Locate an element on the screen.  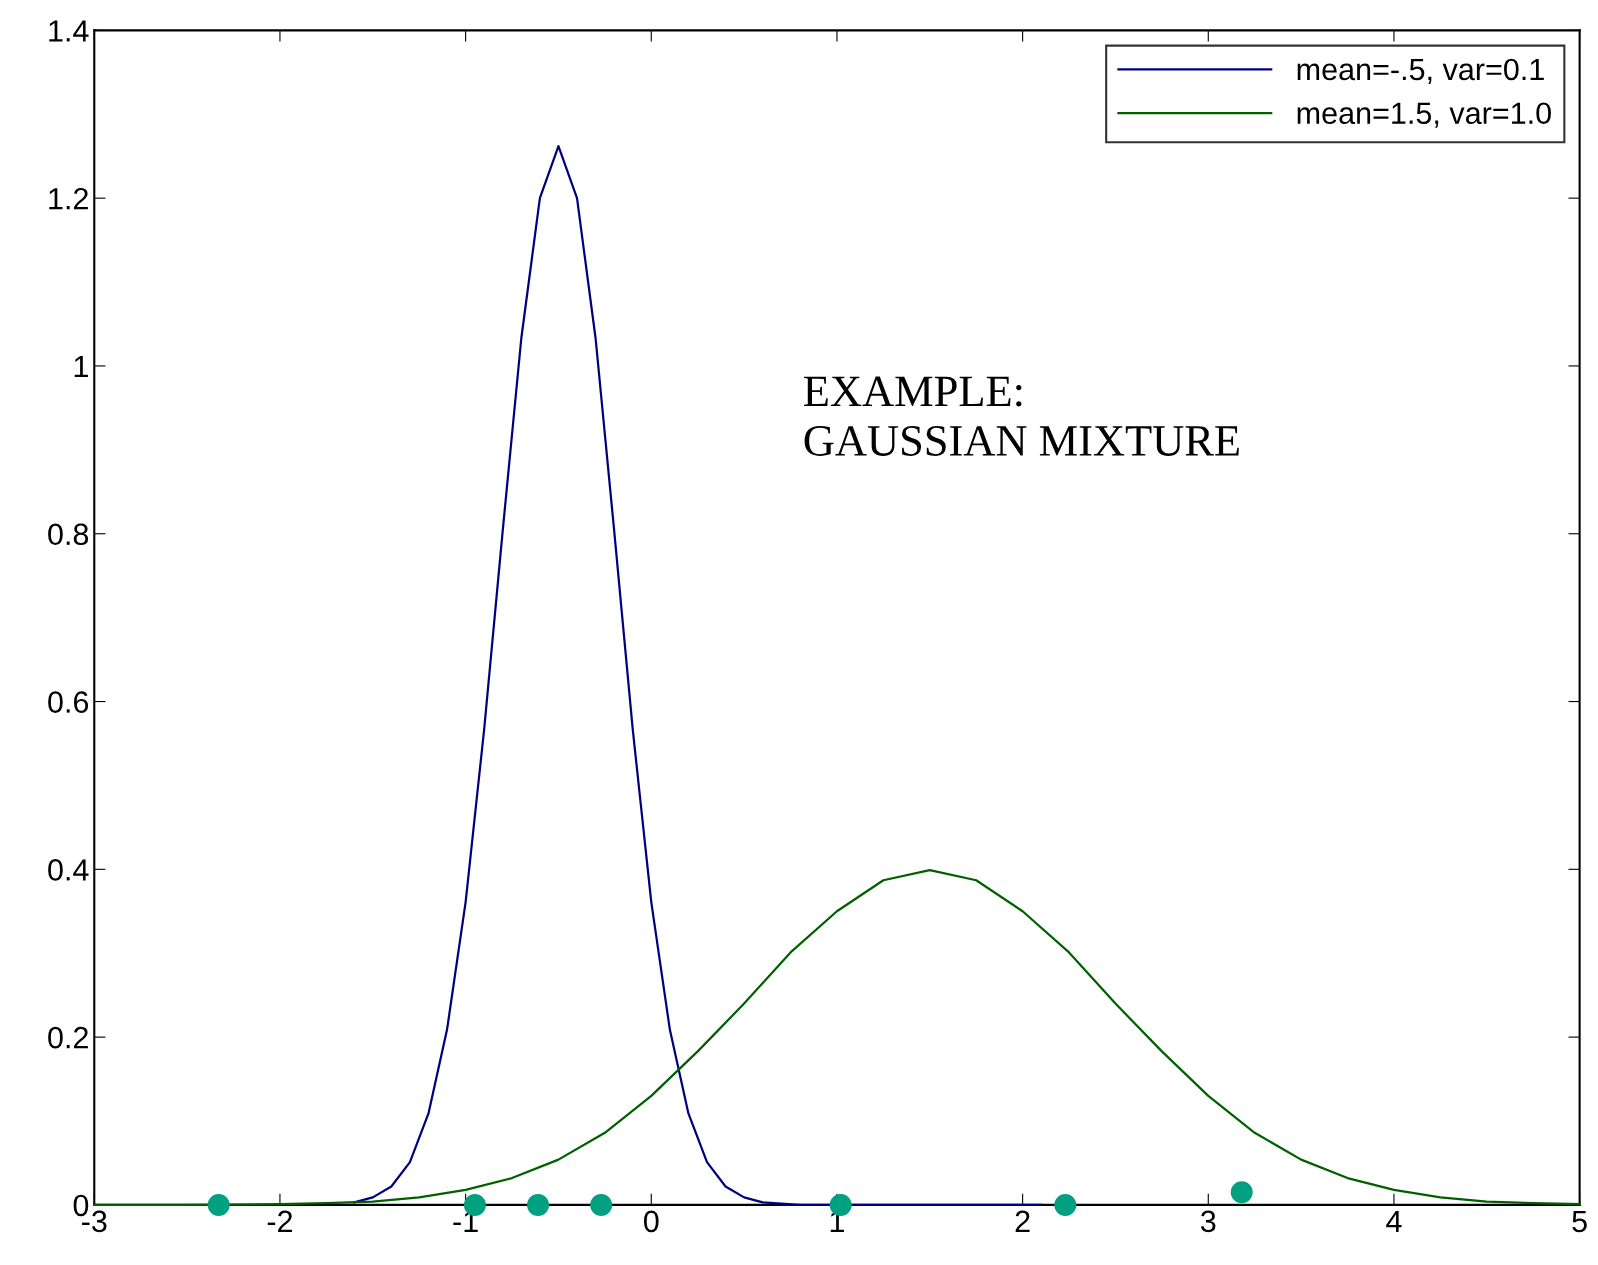
x-tick-label: 5 is located at coordinates (1579, 1221).